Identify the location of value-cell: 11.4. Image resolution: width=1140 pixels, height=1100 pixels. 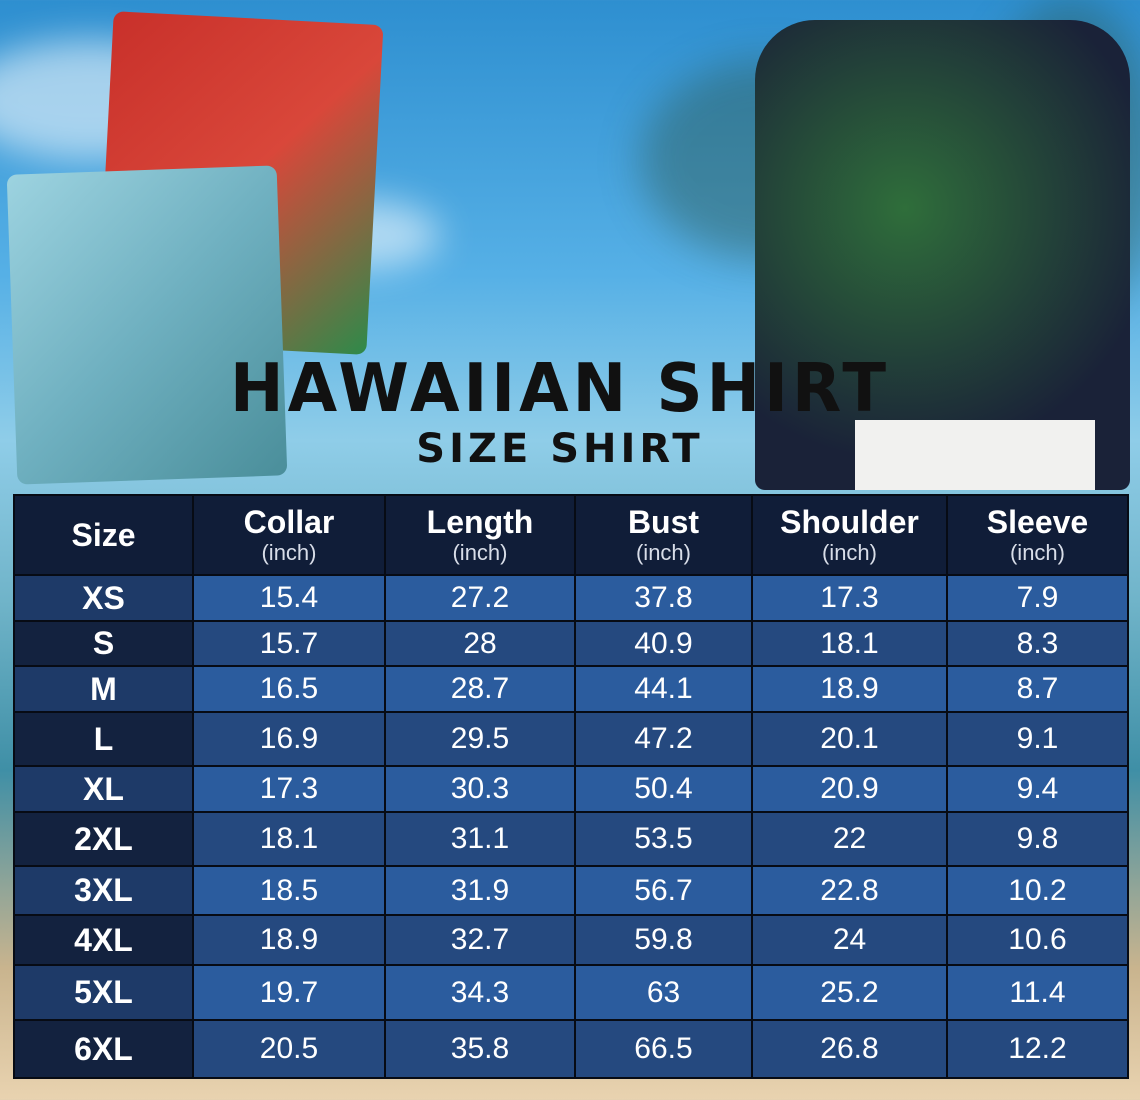
(1037, 992).